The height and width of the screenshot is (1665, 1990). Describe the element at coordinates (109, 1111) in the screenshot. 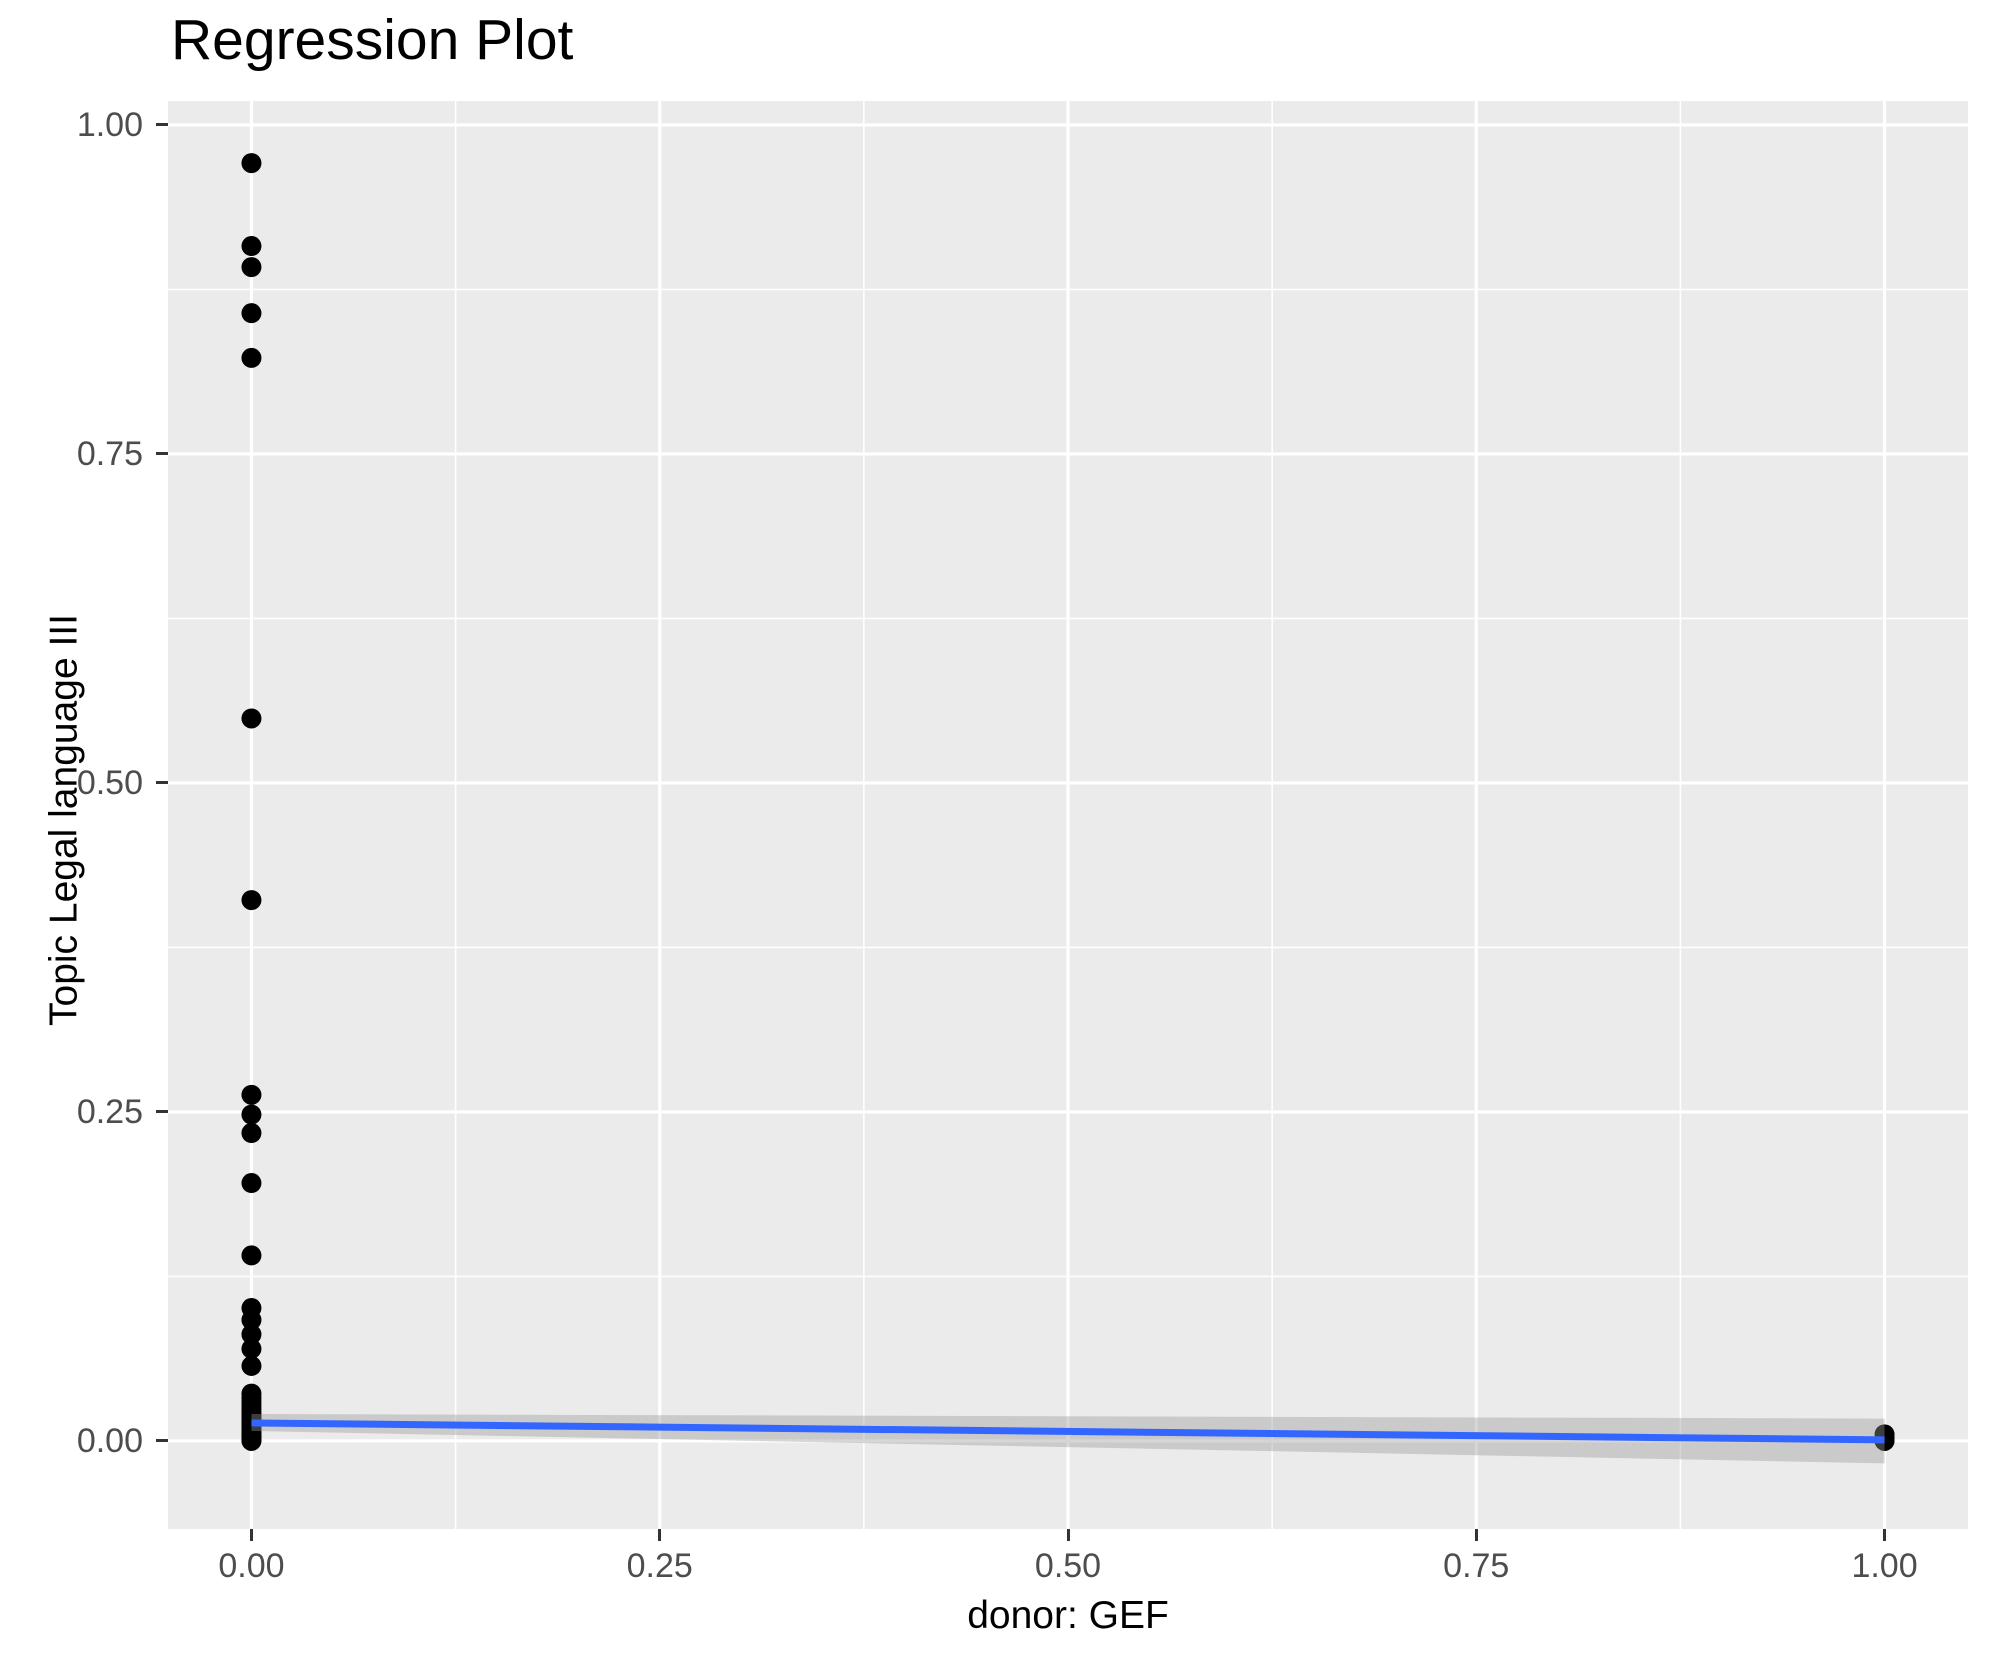

I see `y-tick-label: 0.25` at that location.